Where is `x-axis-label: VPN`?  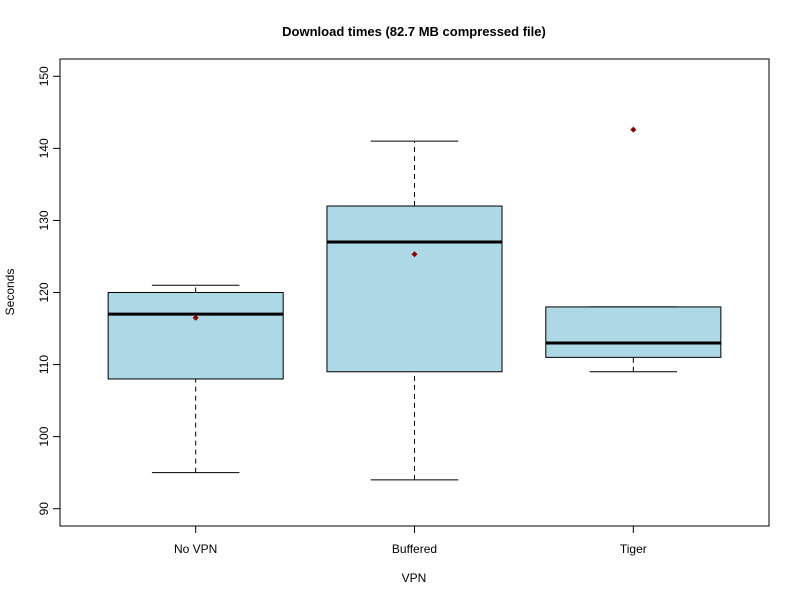 x-axis-label: VPN is located at coordinates (414, 578).